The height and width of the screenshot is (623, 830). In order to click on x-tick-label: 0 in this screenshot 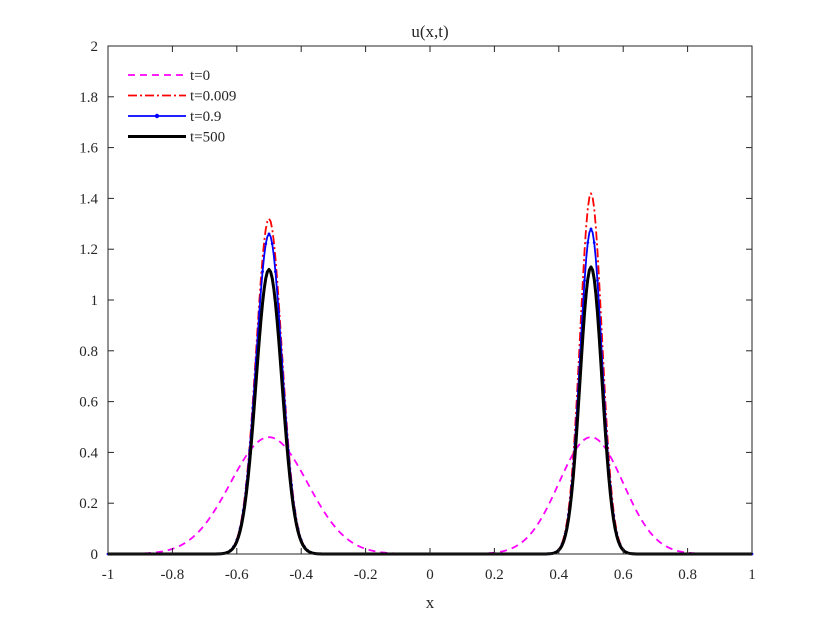, I will do `click(430, 575)`.